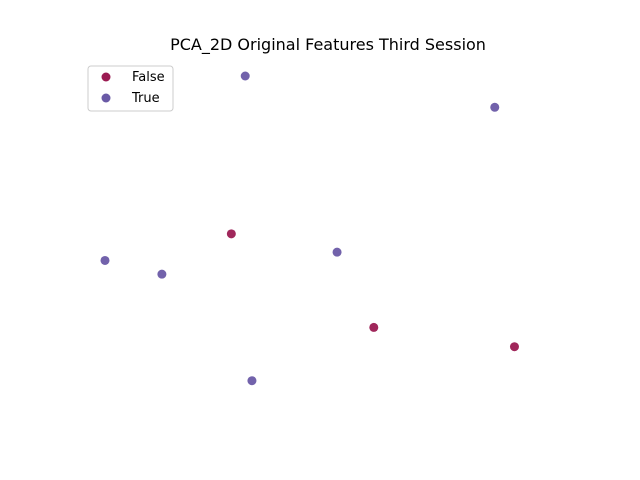  What do you see at coordinates (106, 77) in the screenshot?
I see `legend-marker-false` at bounding box center [106, 77].